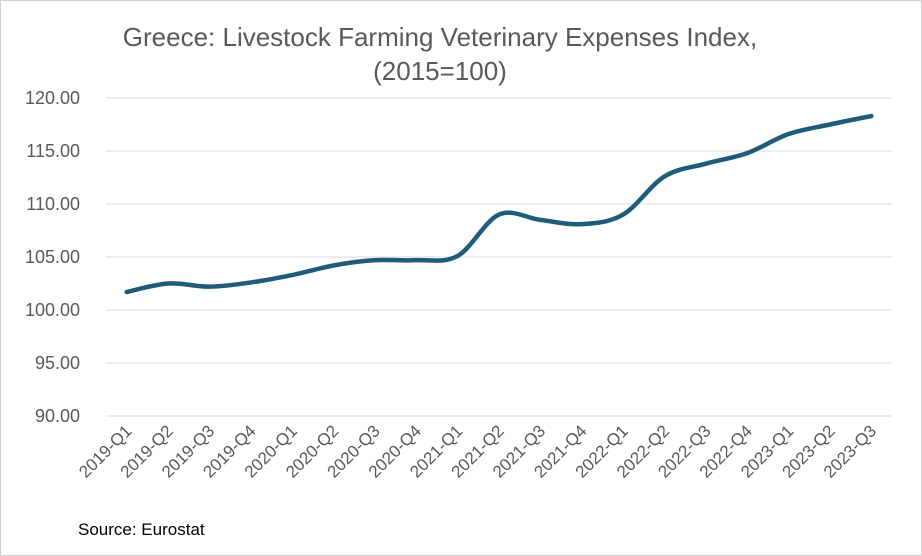  I want to click on y-axis: 90.00 95.00 100.00 105.00 110.00 115.00 120.00, so click(52, 257).